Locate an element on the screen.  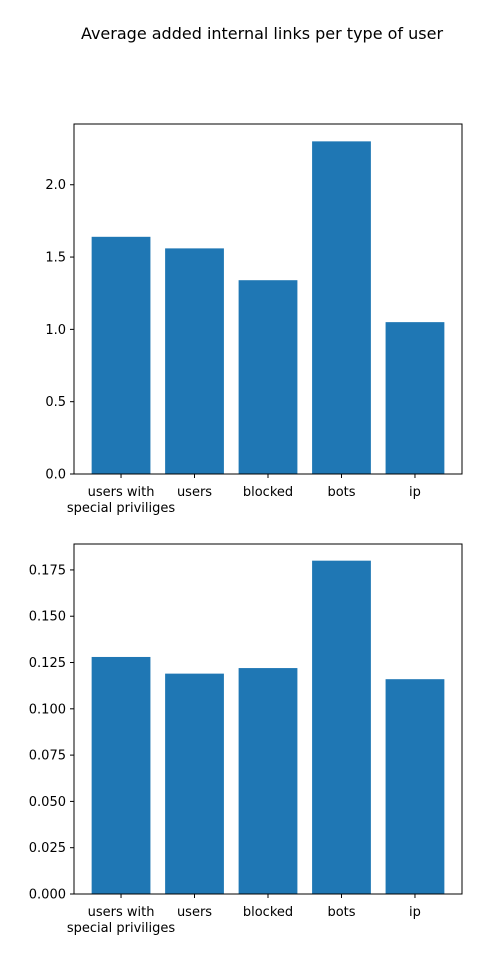
y-tick-label: 0.000 is located at coordinates (47, 895).